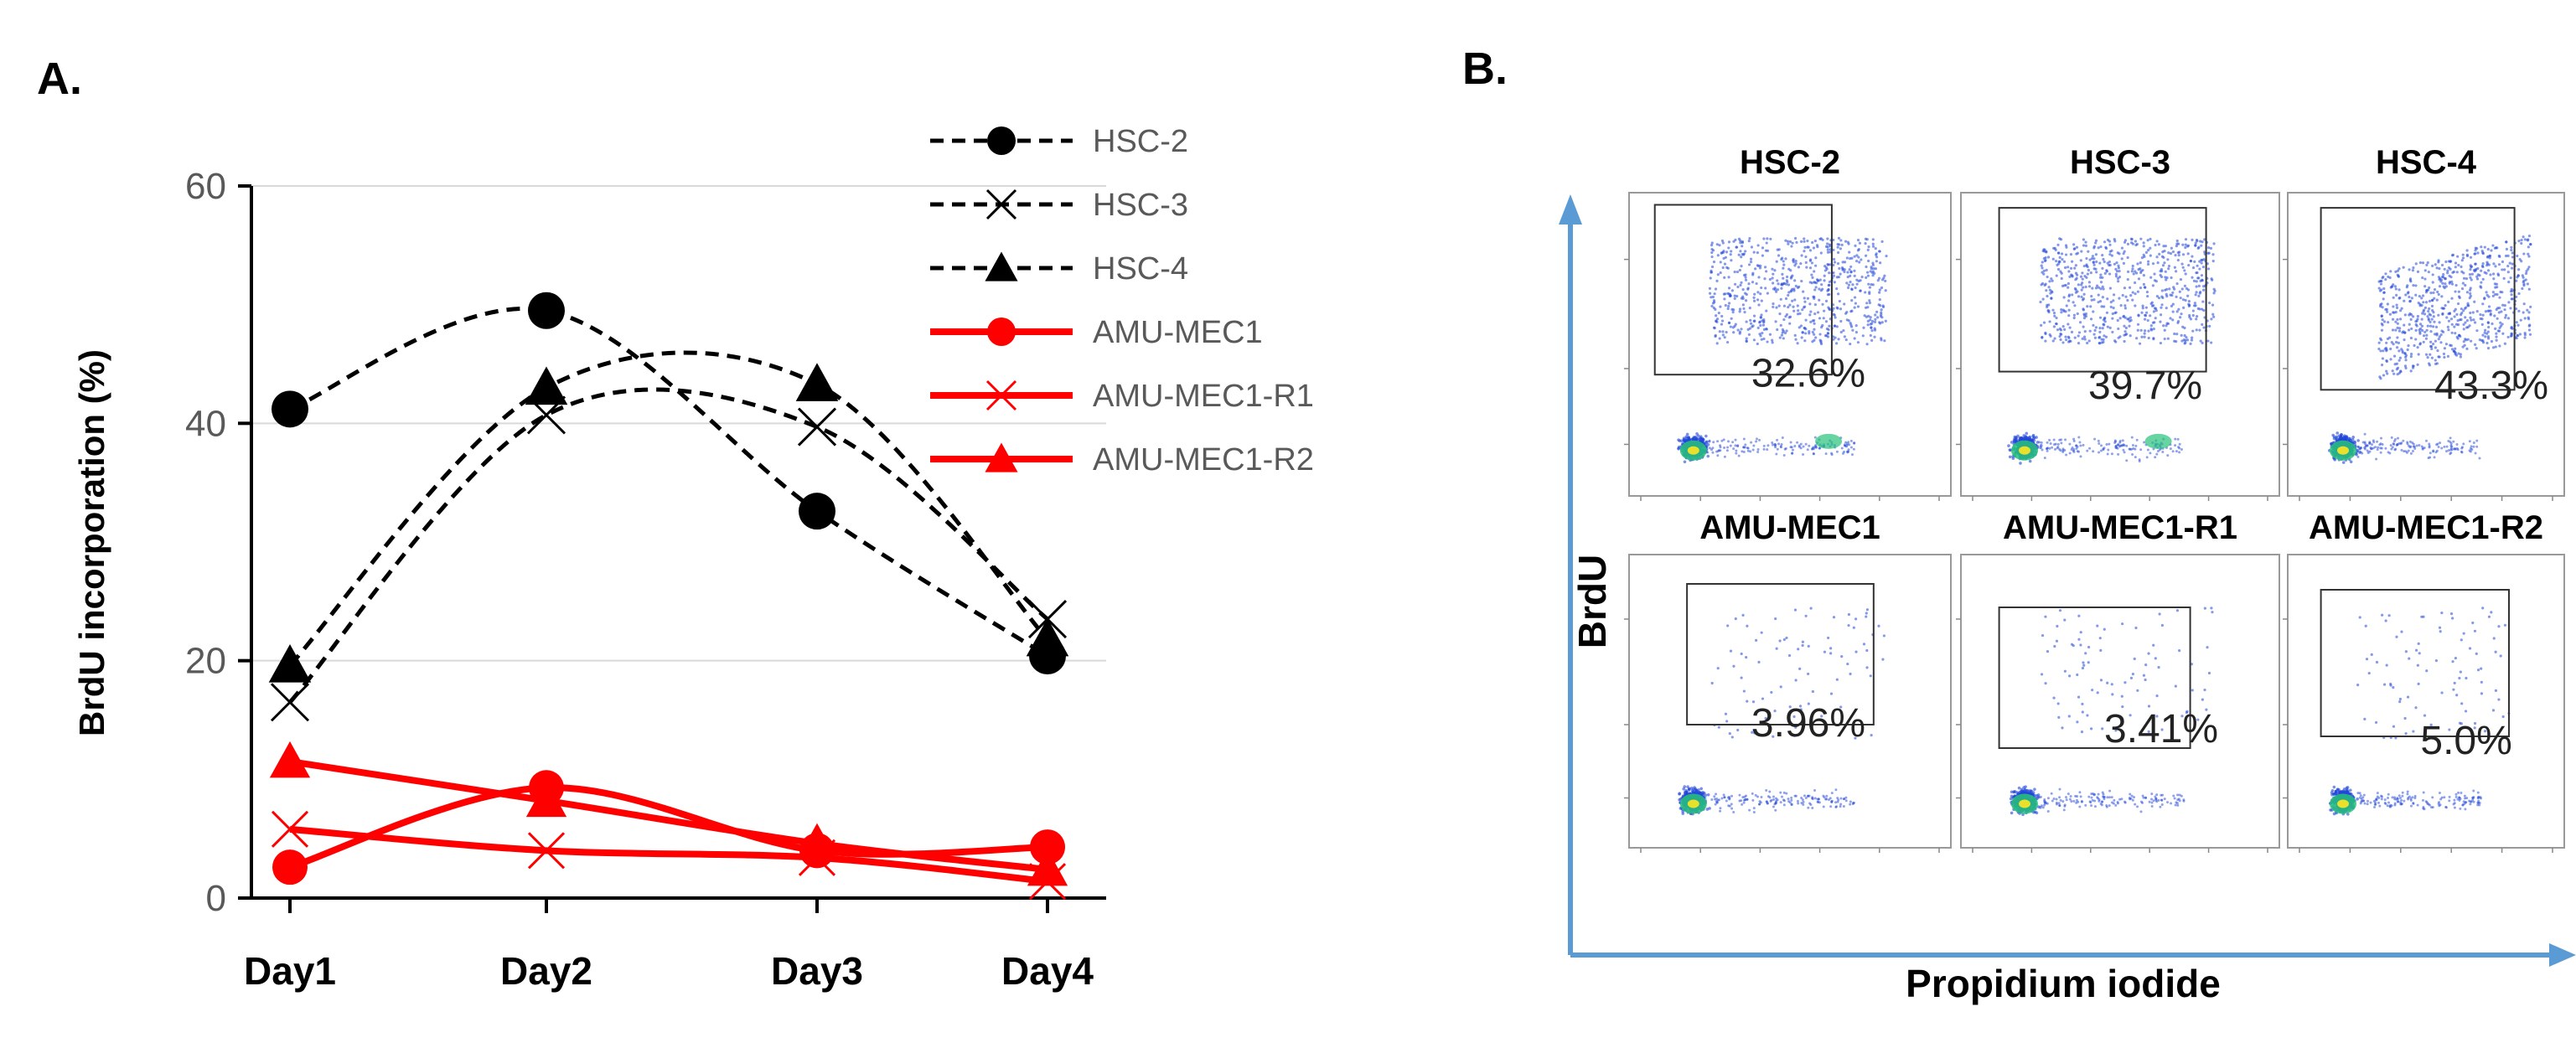  I want to click on series-line, so click(668, 815).